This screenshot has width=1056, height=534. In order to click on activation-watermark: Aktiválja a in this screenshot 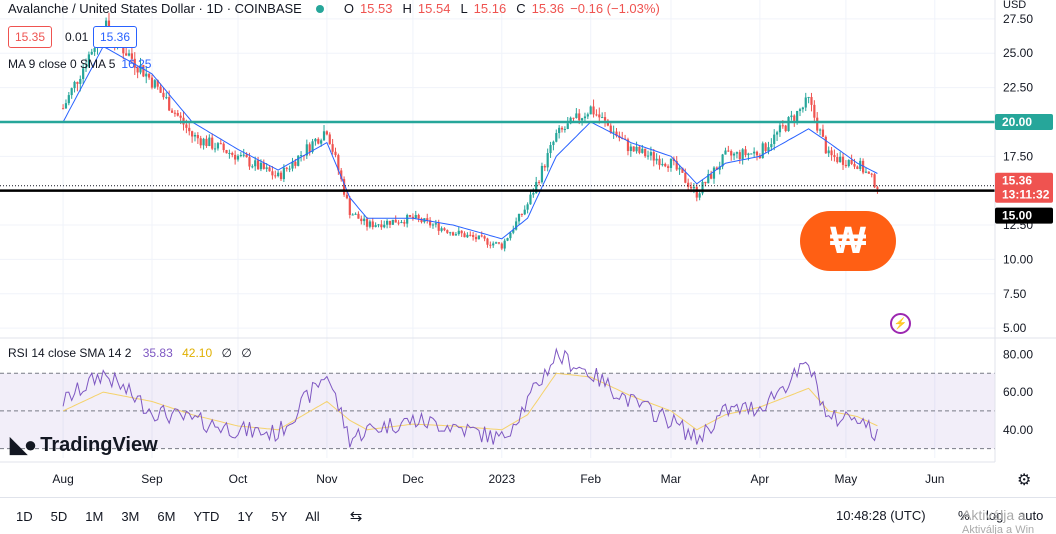, I will do `click(994, 515)`.